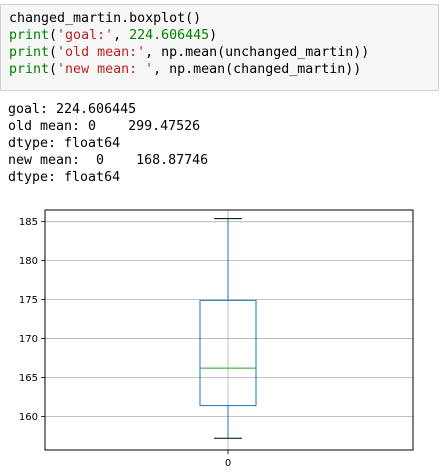 The image size is (441, 476). Describe the element at coordinates (104, 126) in the screenshot. I see `output-line: old mean: 0 299.47526` at that location.